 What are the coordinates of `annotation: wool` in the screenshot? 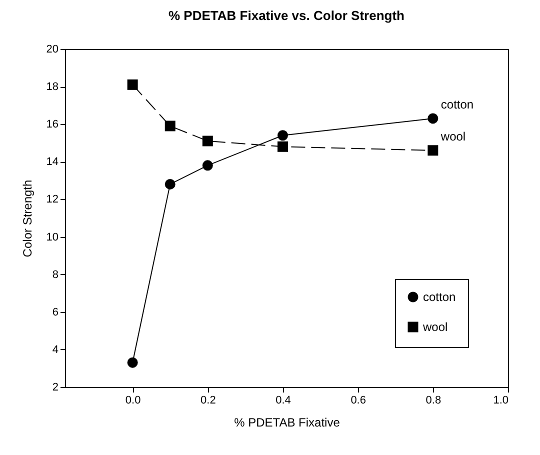 It's located at (453, 136).